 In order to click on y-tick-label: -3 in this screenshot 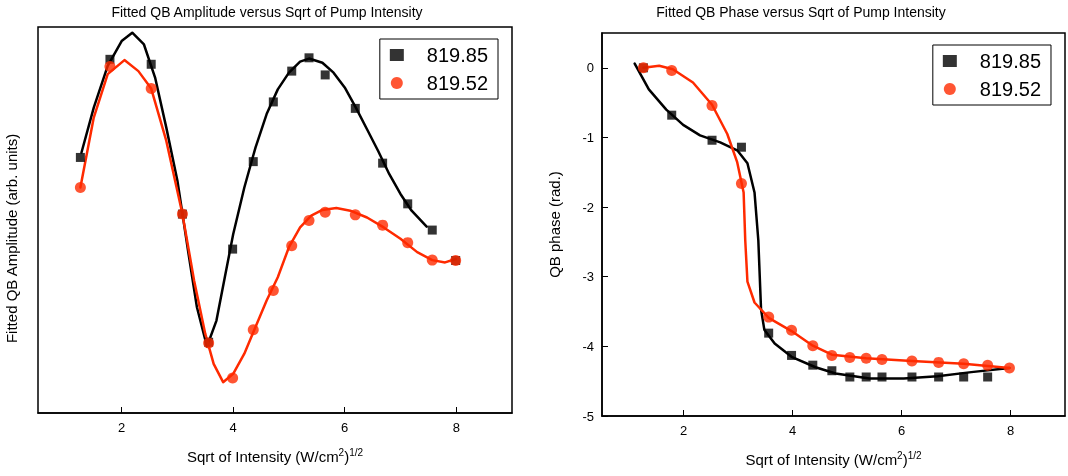, I will do `click(588, 277)`.